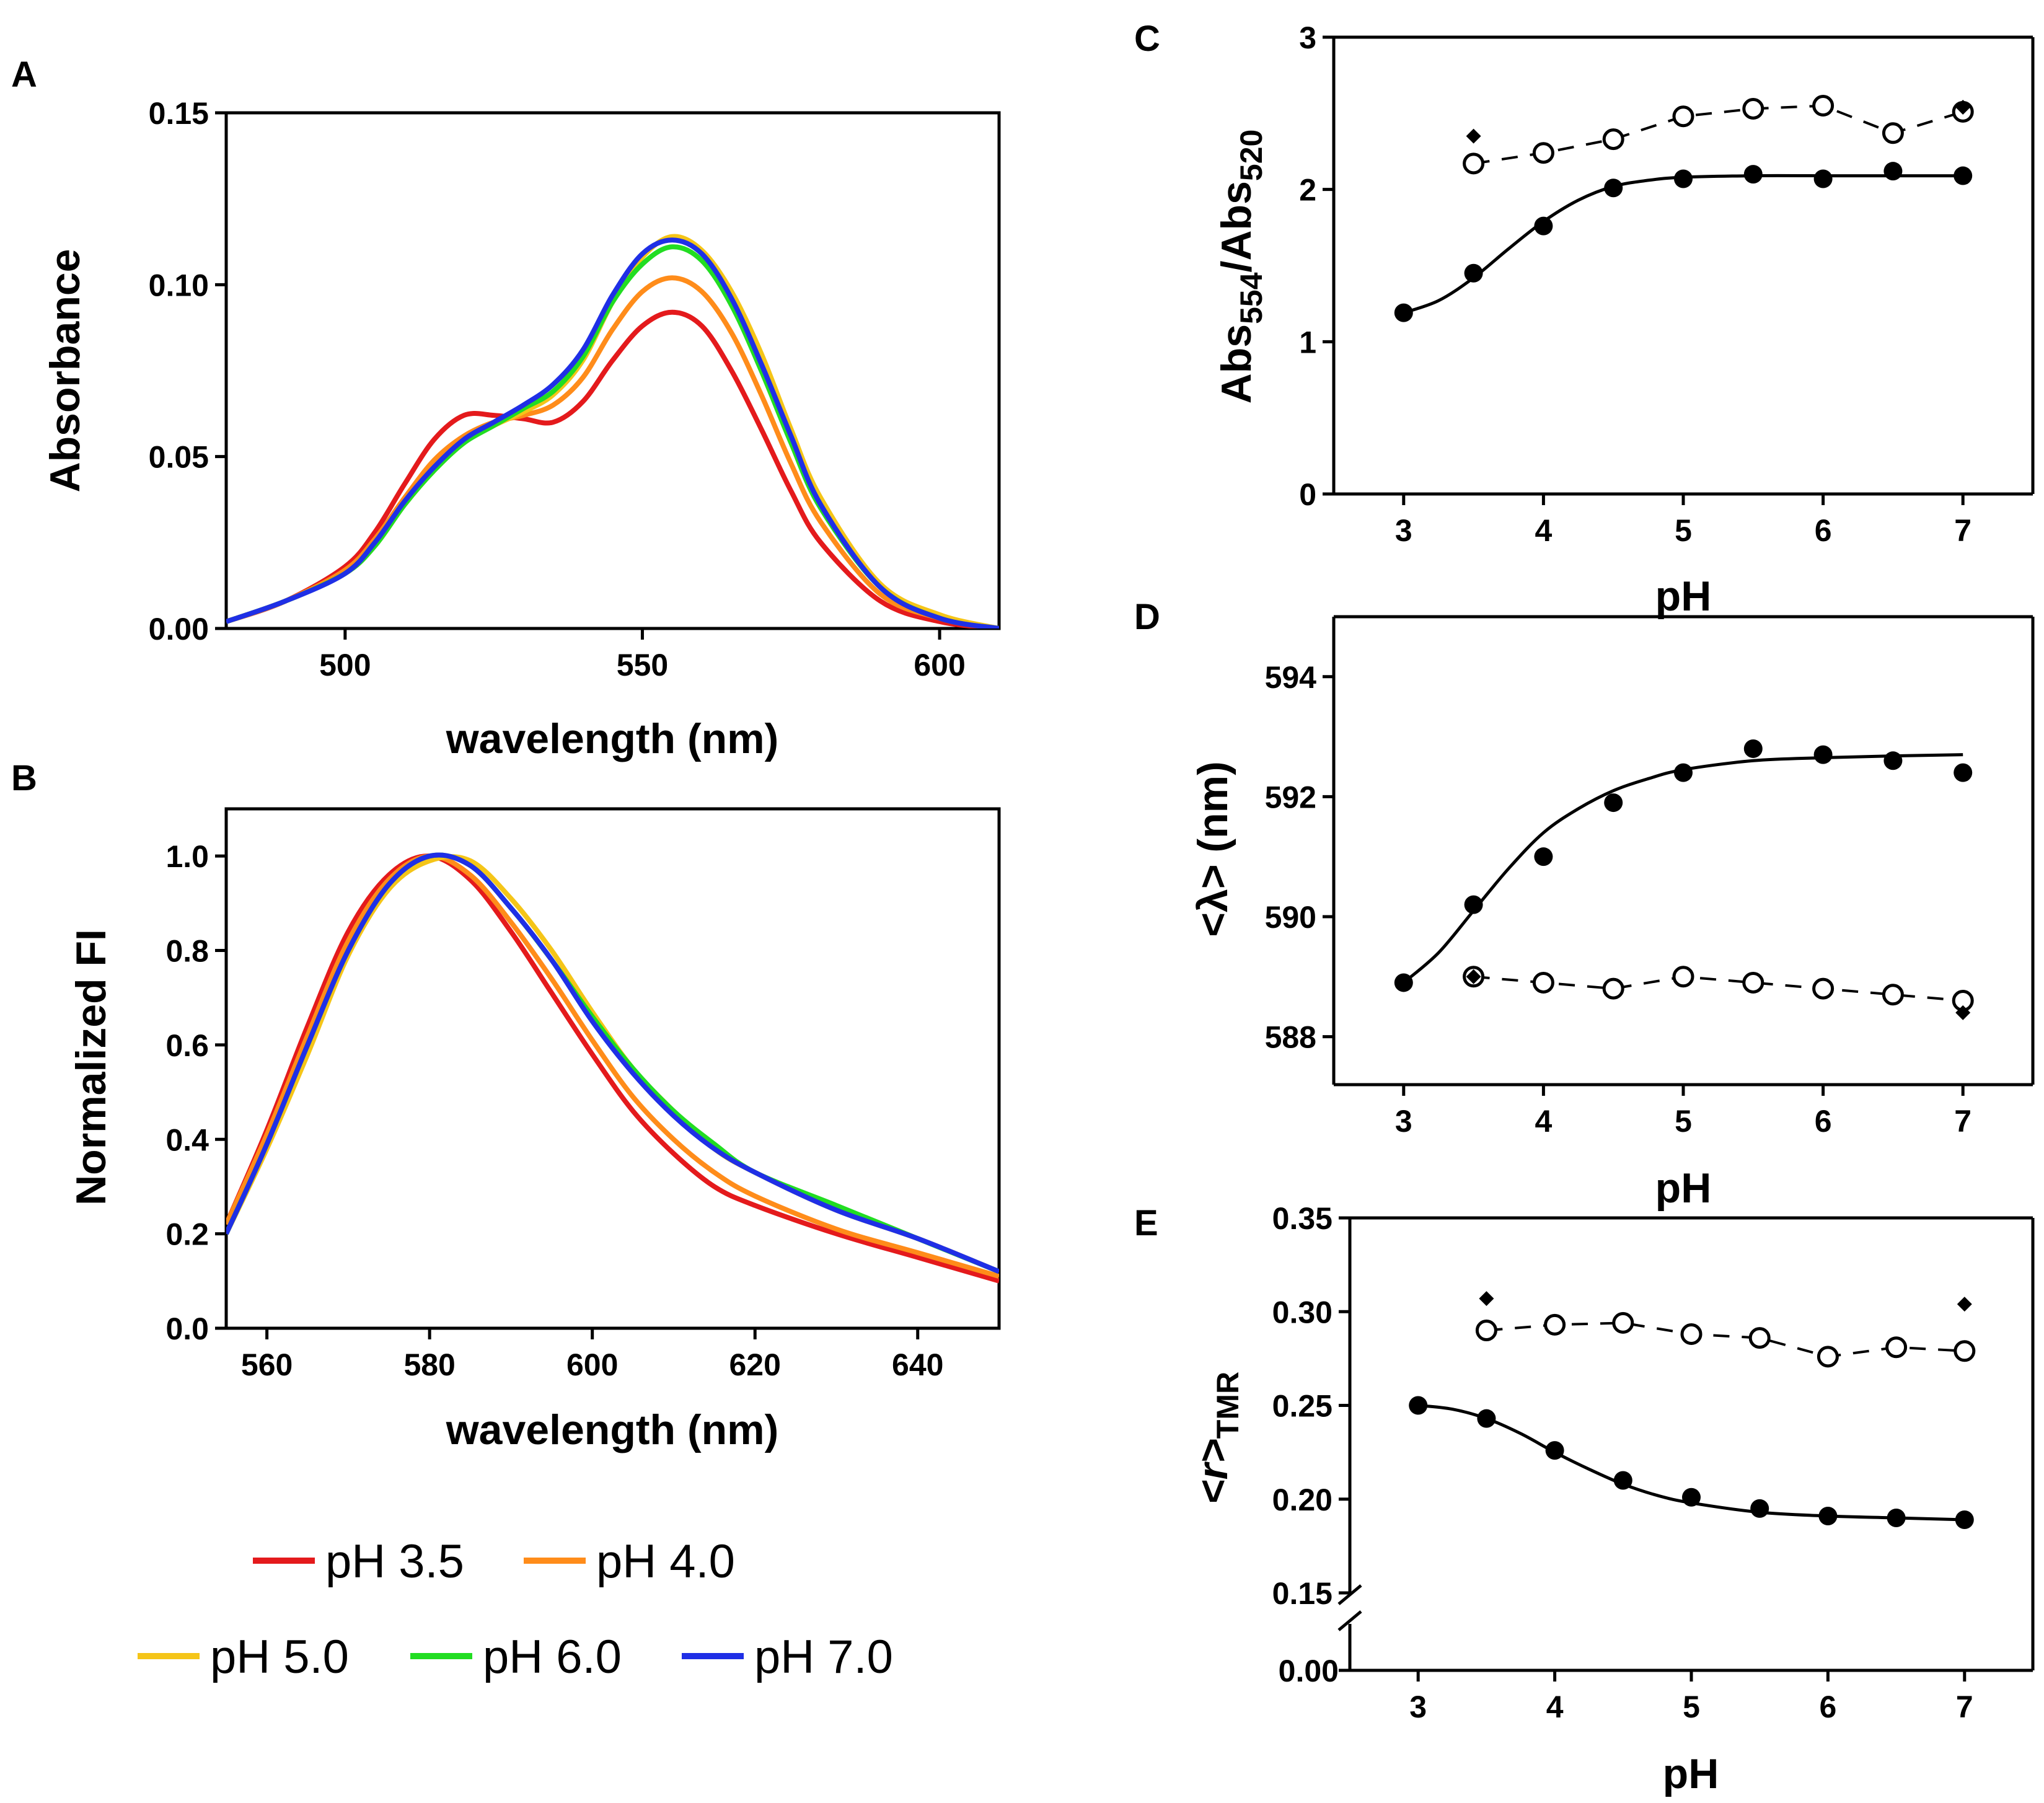 The width and height of the screenshot is (2044, 1803). I want to click on axis-break-mark-lower, so click(1350, 1620).